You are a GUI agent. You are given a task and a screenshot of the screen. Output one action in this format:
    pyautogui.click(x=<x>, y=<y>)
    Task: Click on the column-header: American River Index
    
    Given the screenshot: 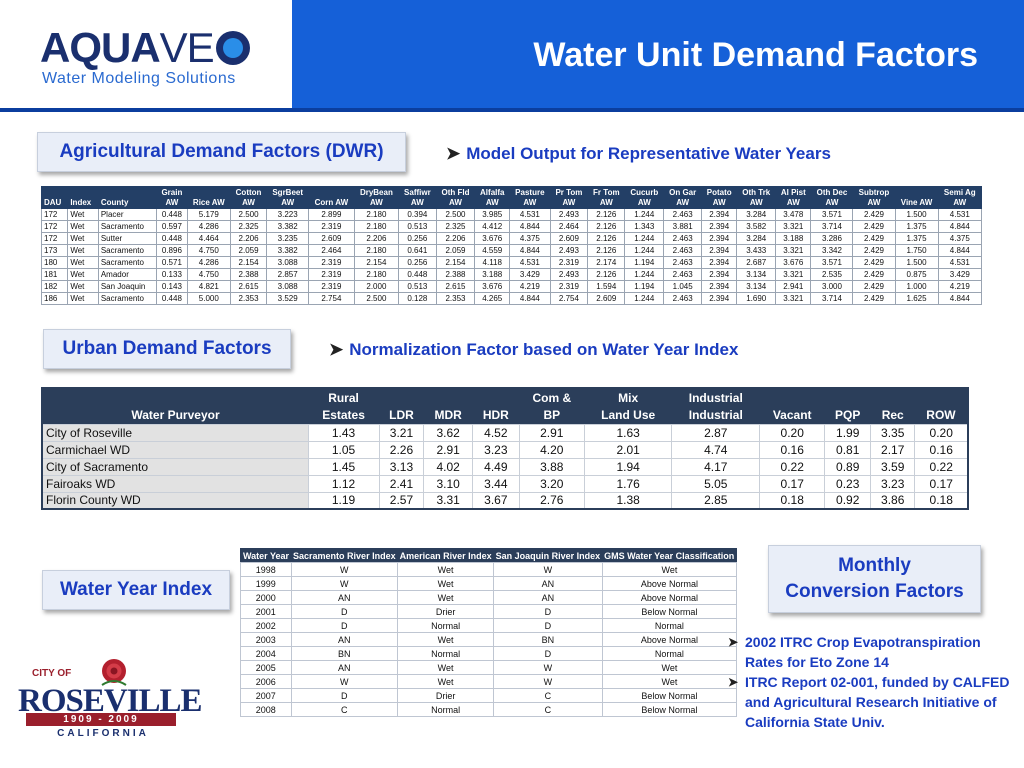 What is the action you would take?
    pyautogui.click(x=445, y=555)
    